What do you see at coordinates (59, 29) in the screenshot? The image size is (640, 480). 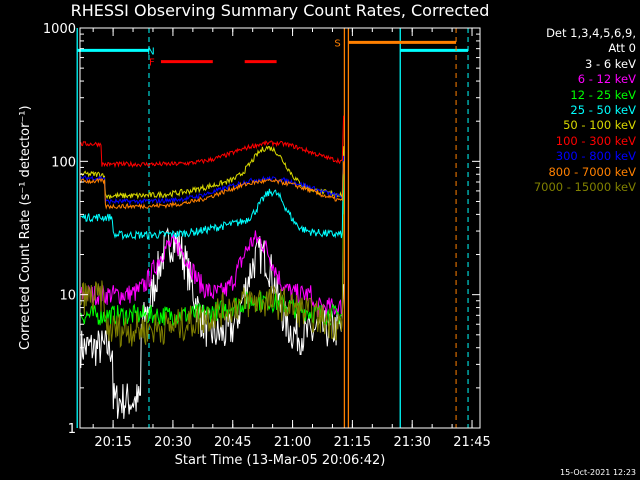 I see `y-tick-label: 1000` at bounding box center [59, 29].